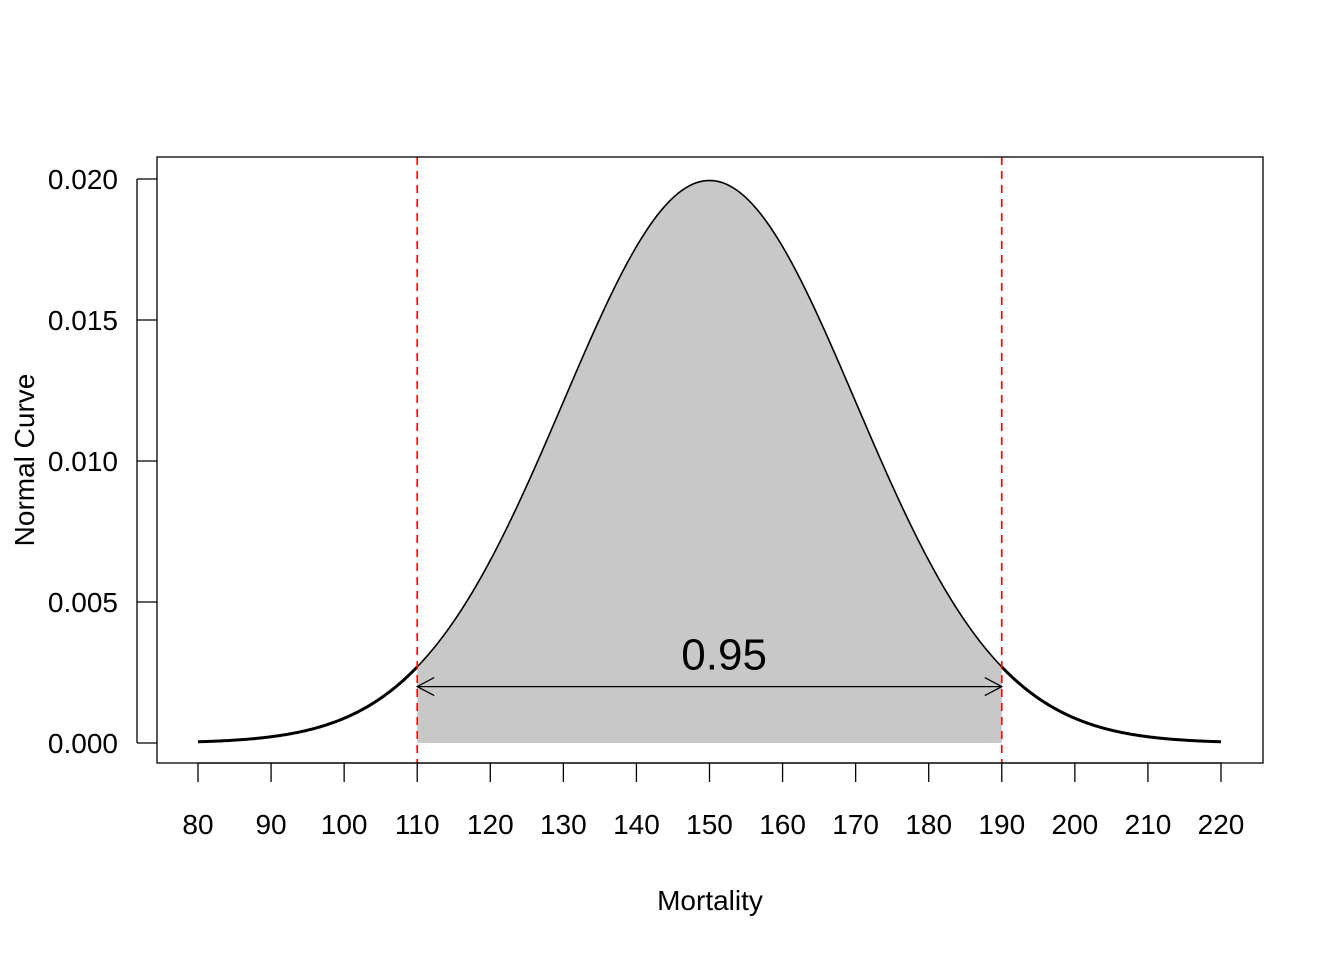 This screenshot has width=1344, height=965. What do you see at coordinates (1074, 824) in the screenshot?
I see `x-tick-label: 200` at bounding box center [1074, 824].